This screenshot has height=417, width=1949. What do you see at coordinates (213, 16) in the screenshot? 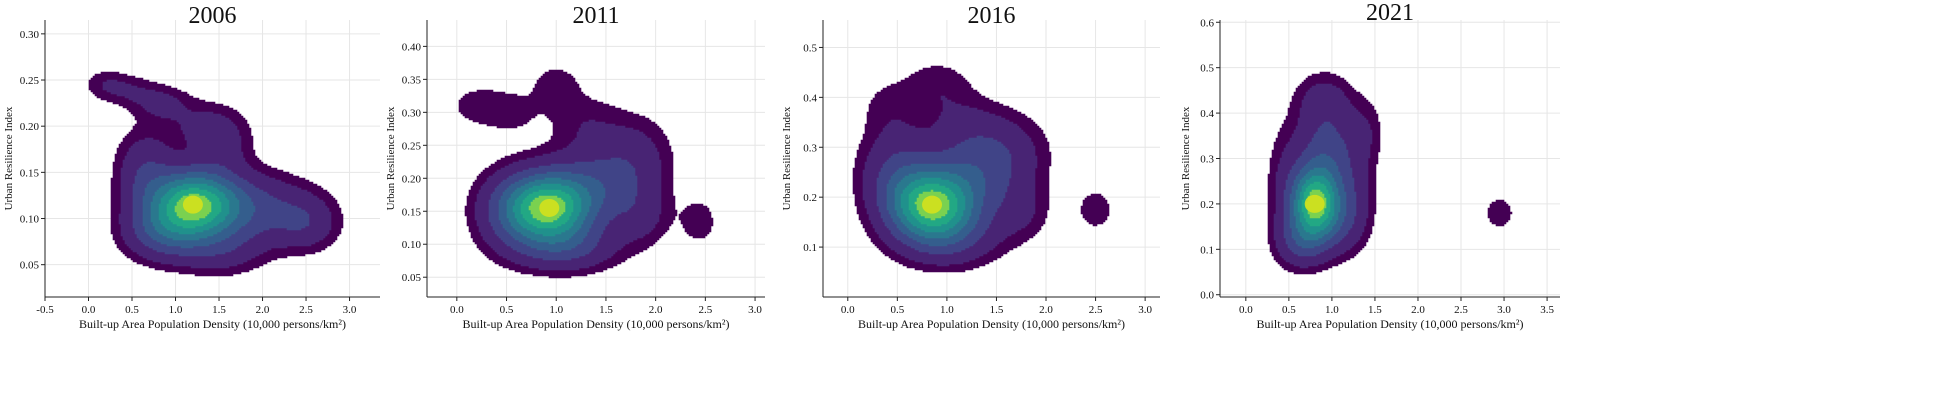
I see `chart-title: 2006` at bounding box center [213, 16].